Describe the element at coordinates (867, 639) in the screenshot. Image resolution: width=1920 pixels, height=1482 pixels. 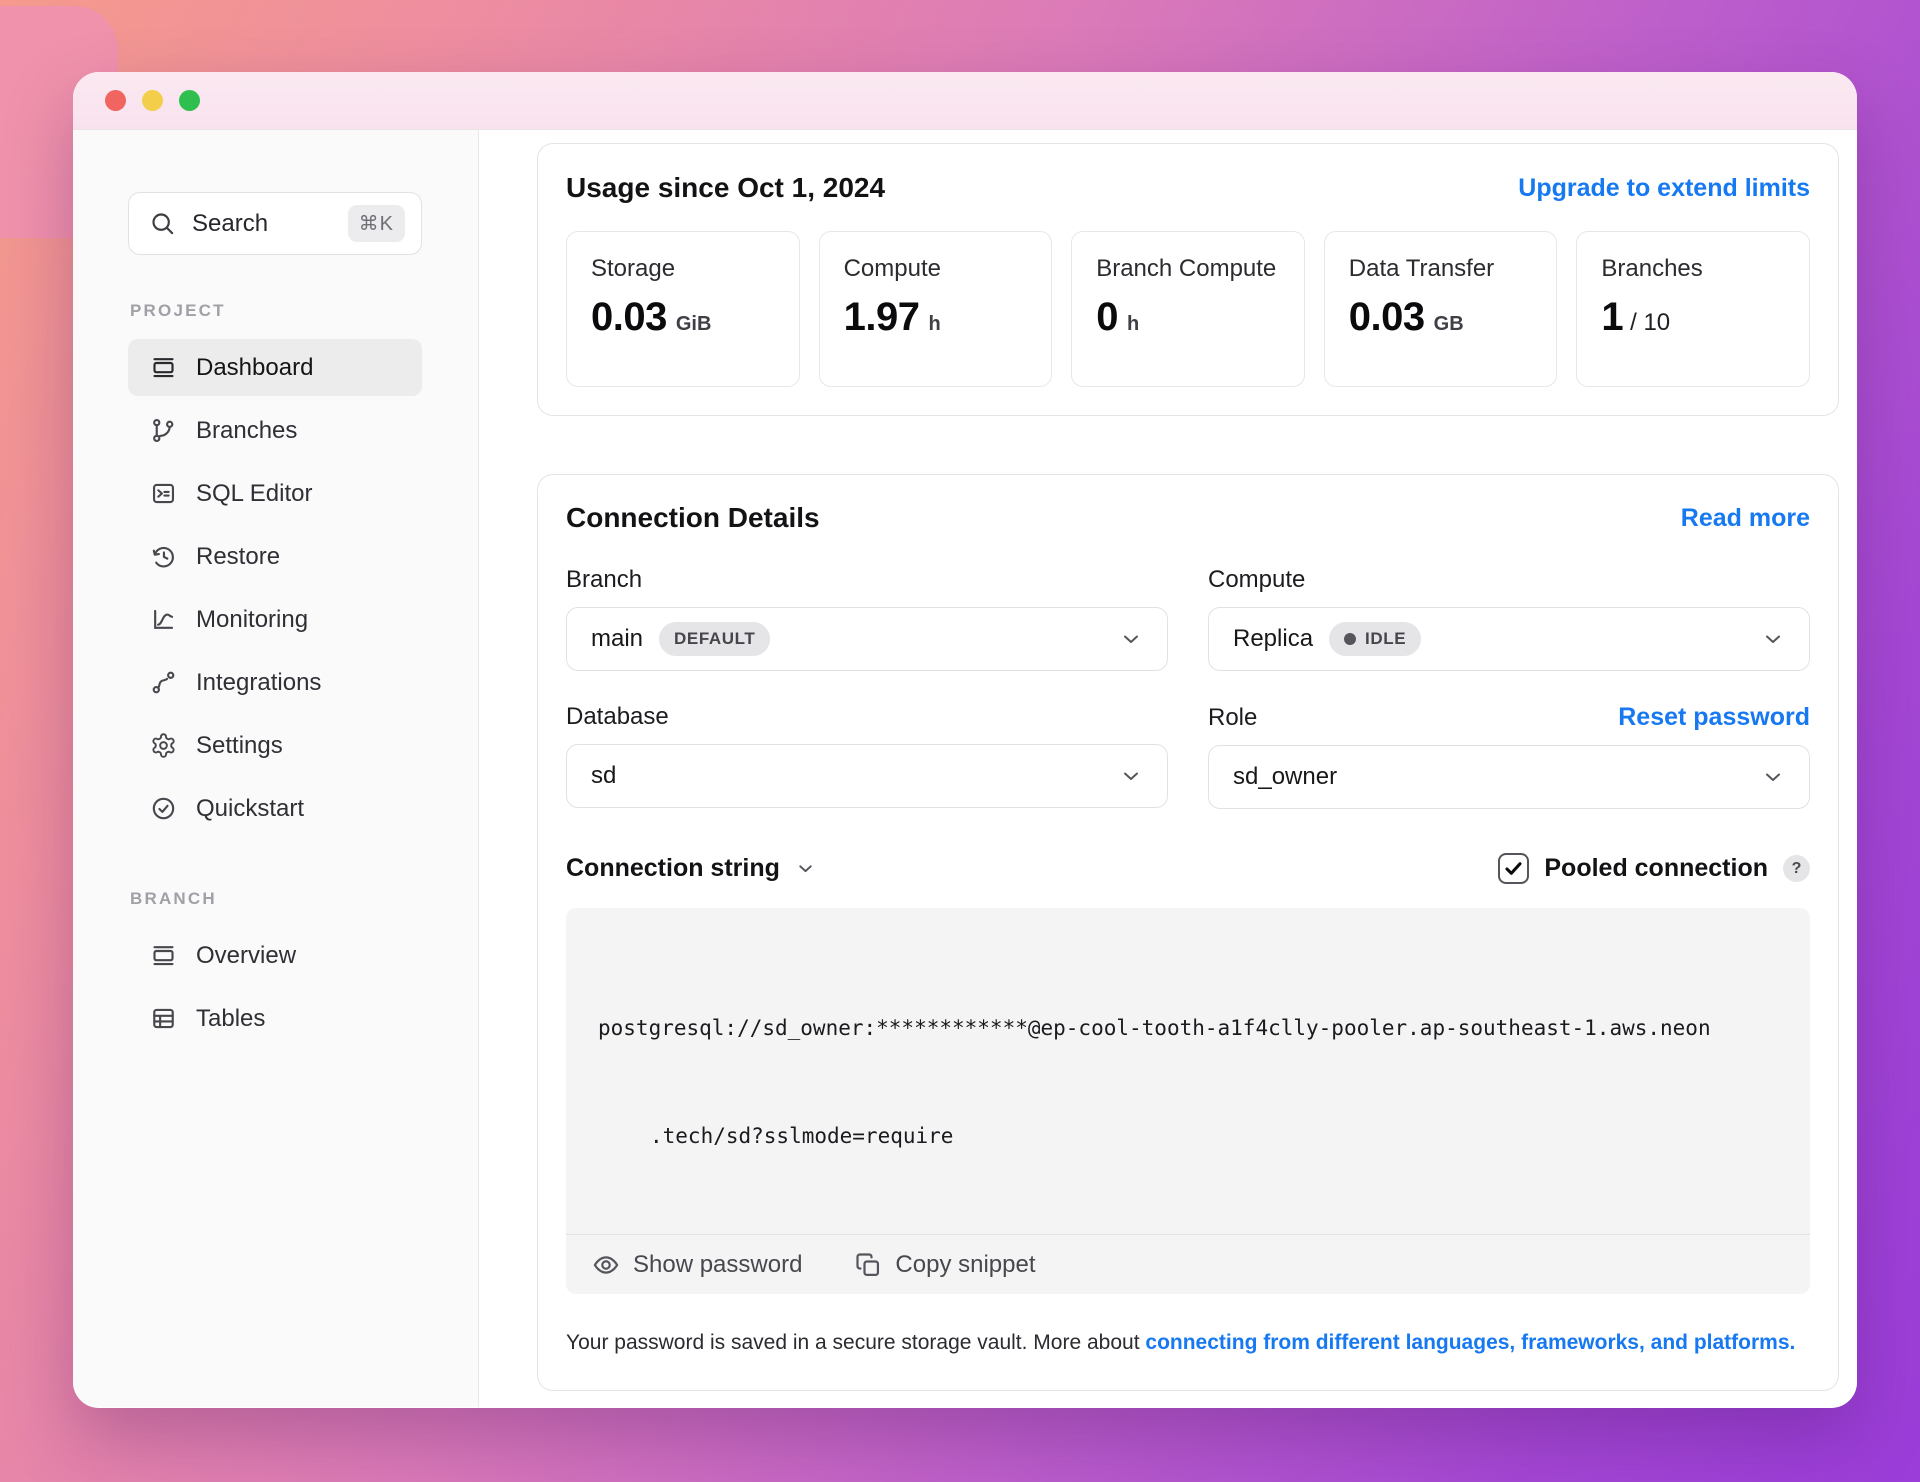
I see `branch-select: main DEFAULT` at that location.